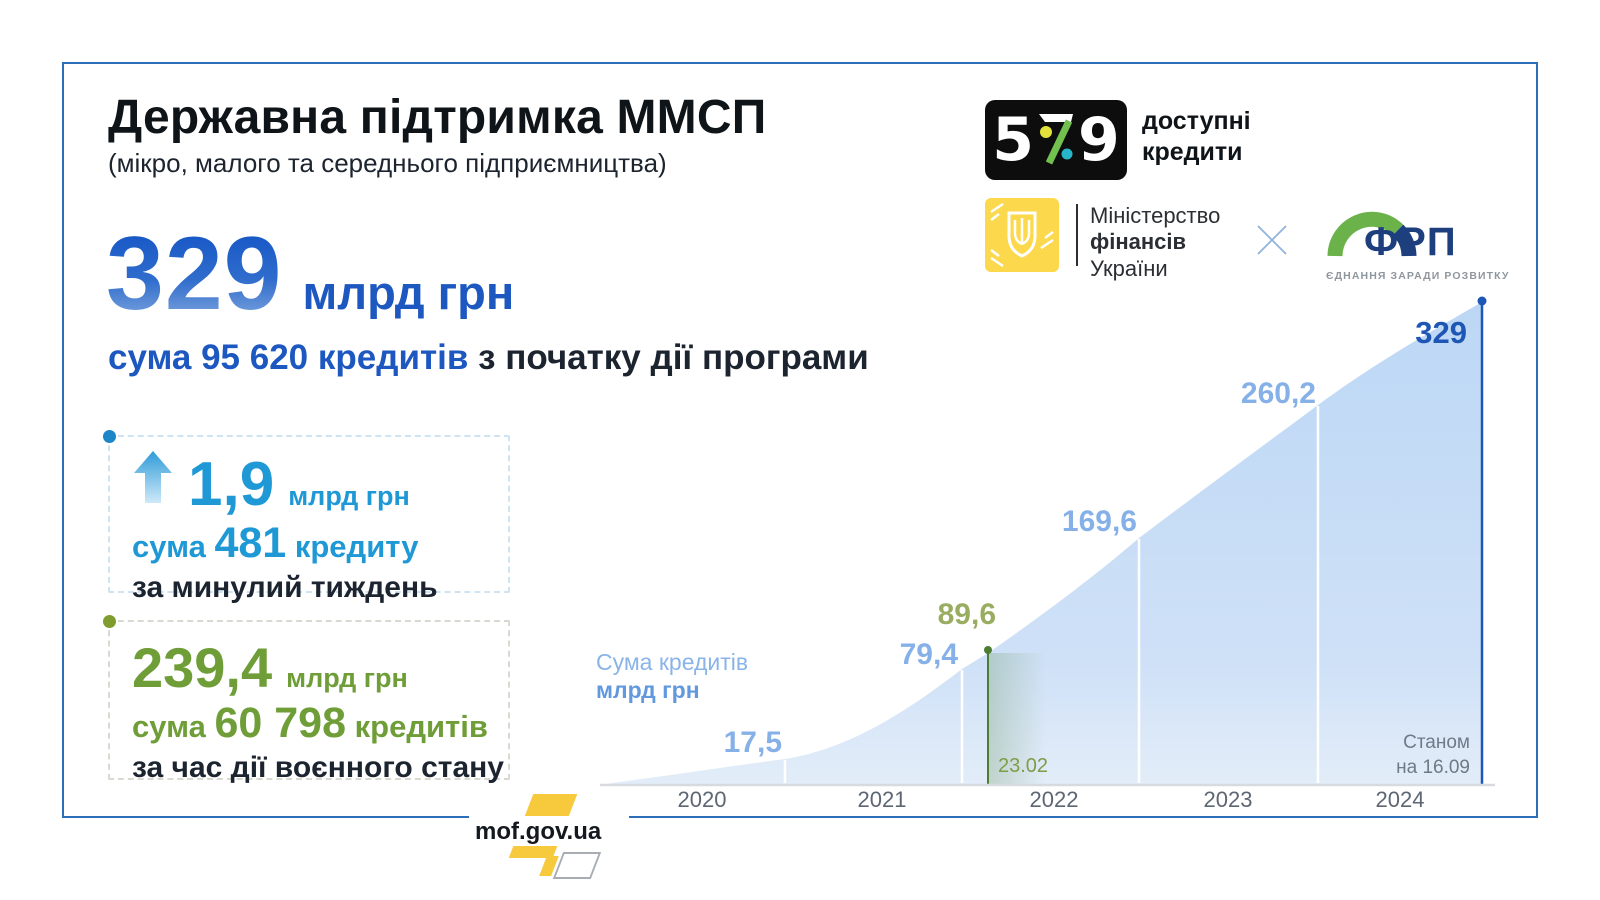 The image size is (1600, 900). What do you see at coordinates (153, 479) in the screenshot?
I see `growth-arrow-icon` at bounding box center [153, 479].